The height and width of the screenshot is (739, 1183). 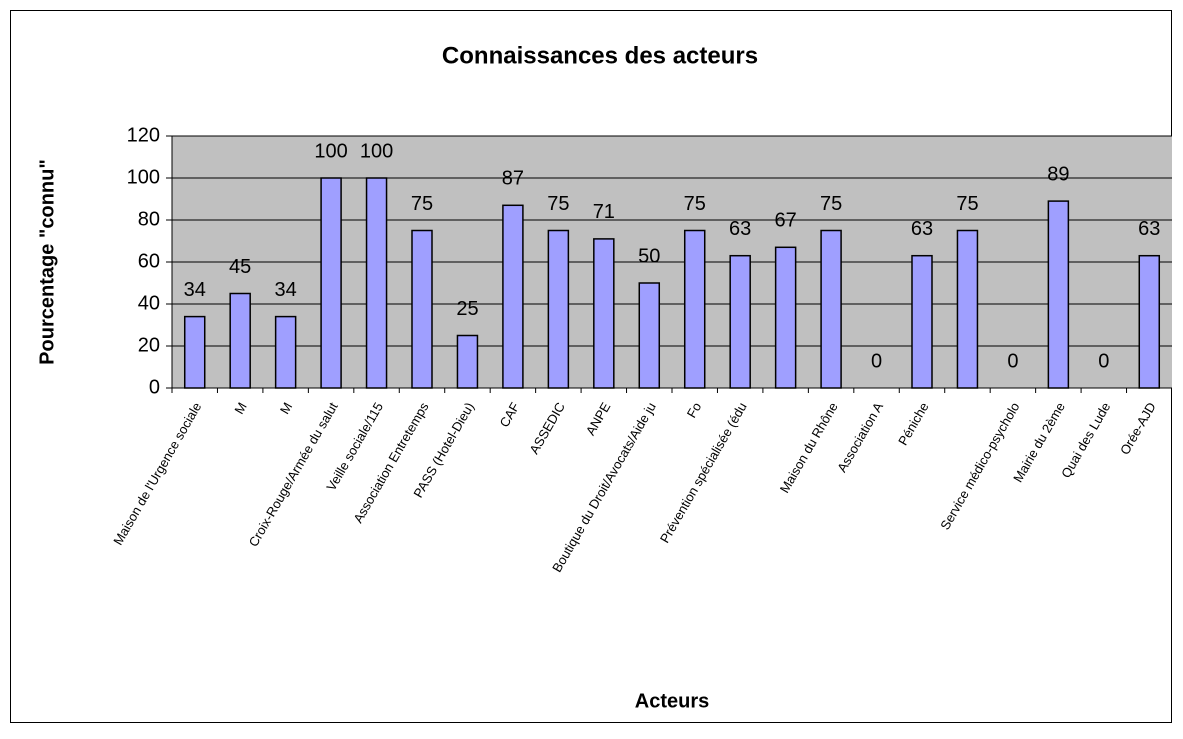 What do you see at coordinates (143, 177) in the screenshot?
I see `y-tick-label: 100` at bounding box center [143, 177].